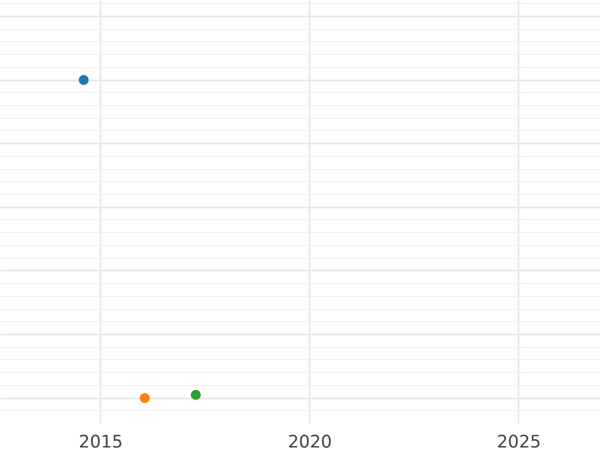 The width and height of the screenshot is (600, 450). Describe the element at coordinates (310, 441) in the screenshot. I see `x-tick-label: 2020` at that location.